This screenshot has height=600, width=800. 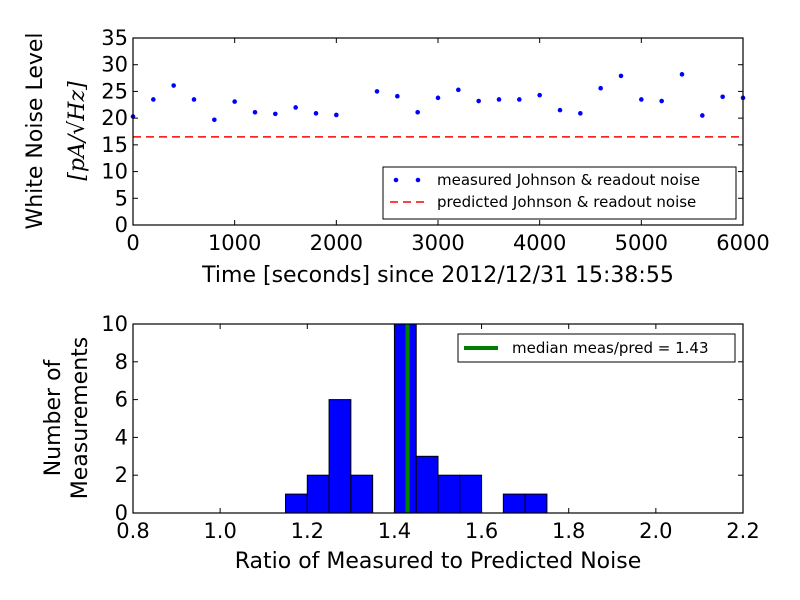 I want to click on bottom-x-tick-label: 2.2, so click(x=742, y=531).